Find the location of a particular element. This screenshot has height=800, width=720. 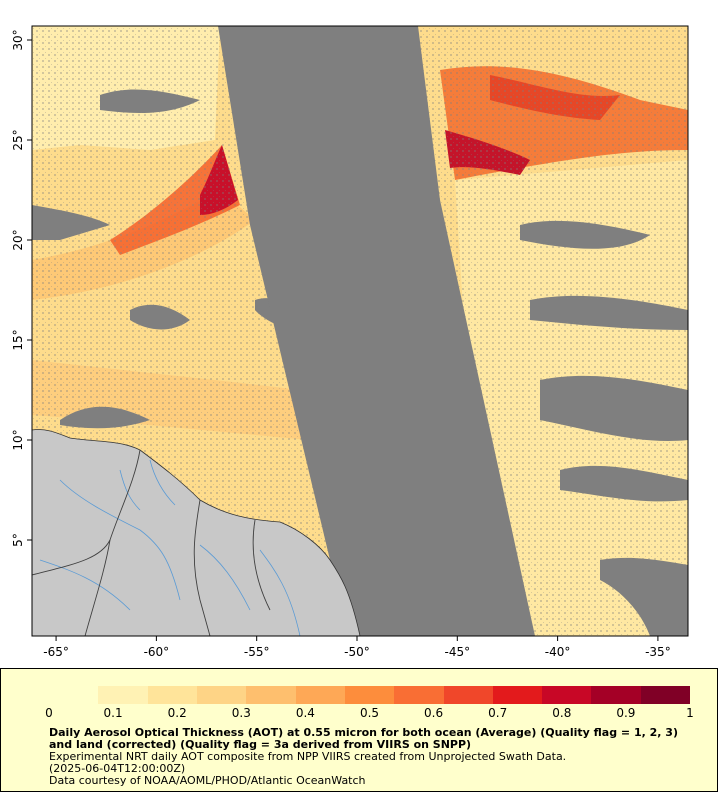

rivers is located at coordinates (170, 547).